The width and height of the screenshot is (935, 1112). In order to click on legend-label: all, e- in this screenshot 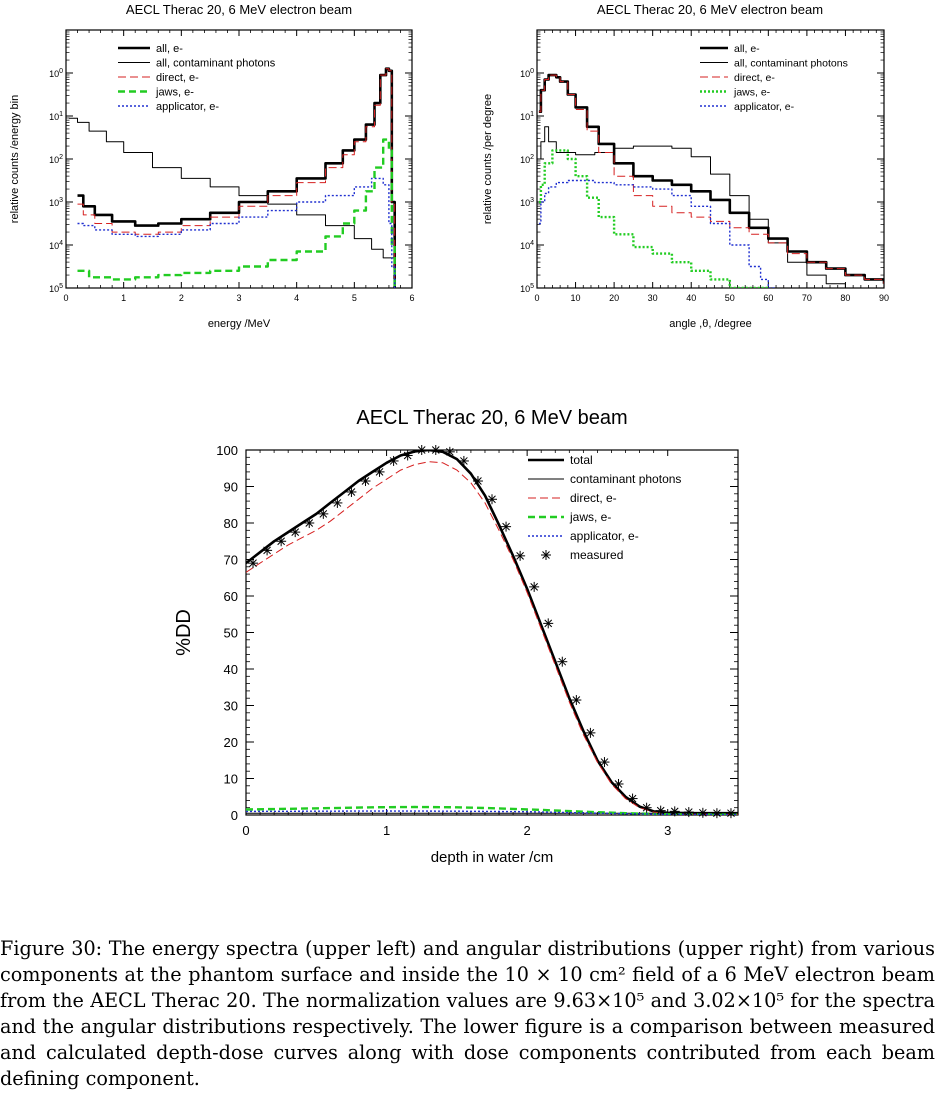, I will do `click(747, 49)`.